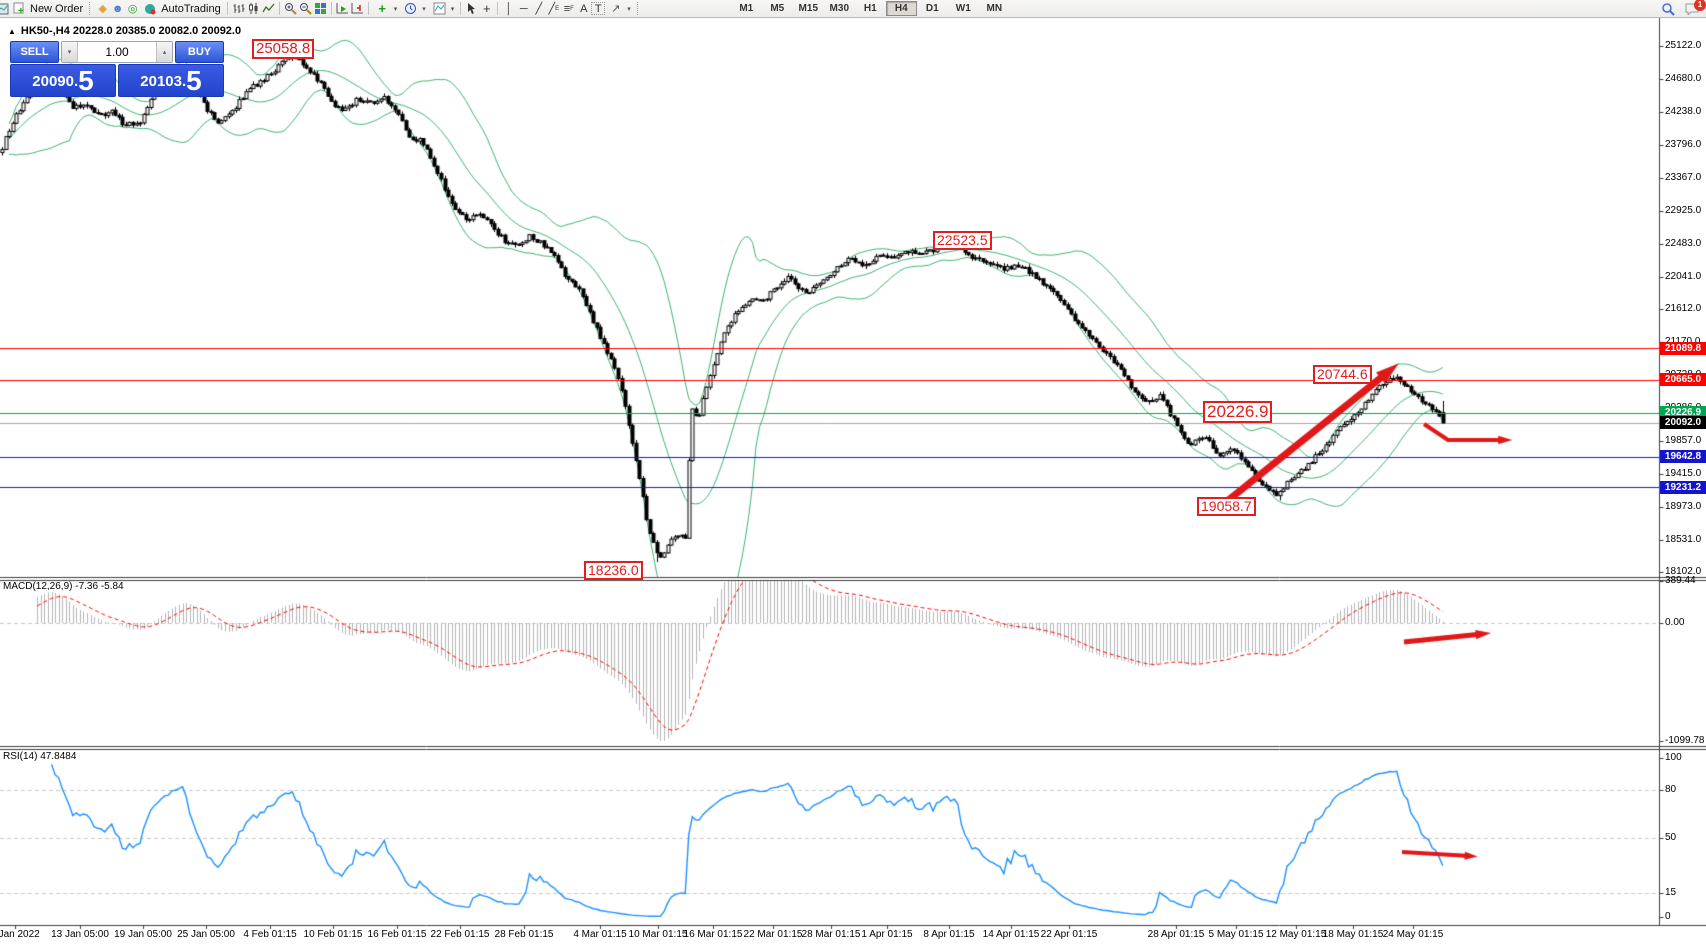  Describe the element at coordinates (164, 52) in the screenshot. I see `volume-increase-button: ▴` at that location.